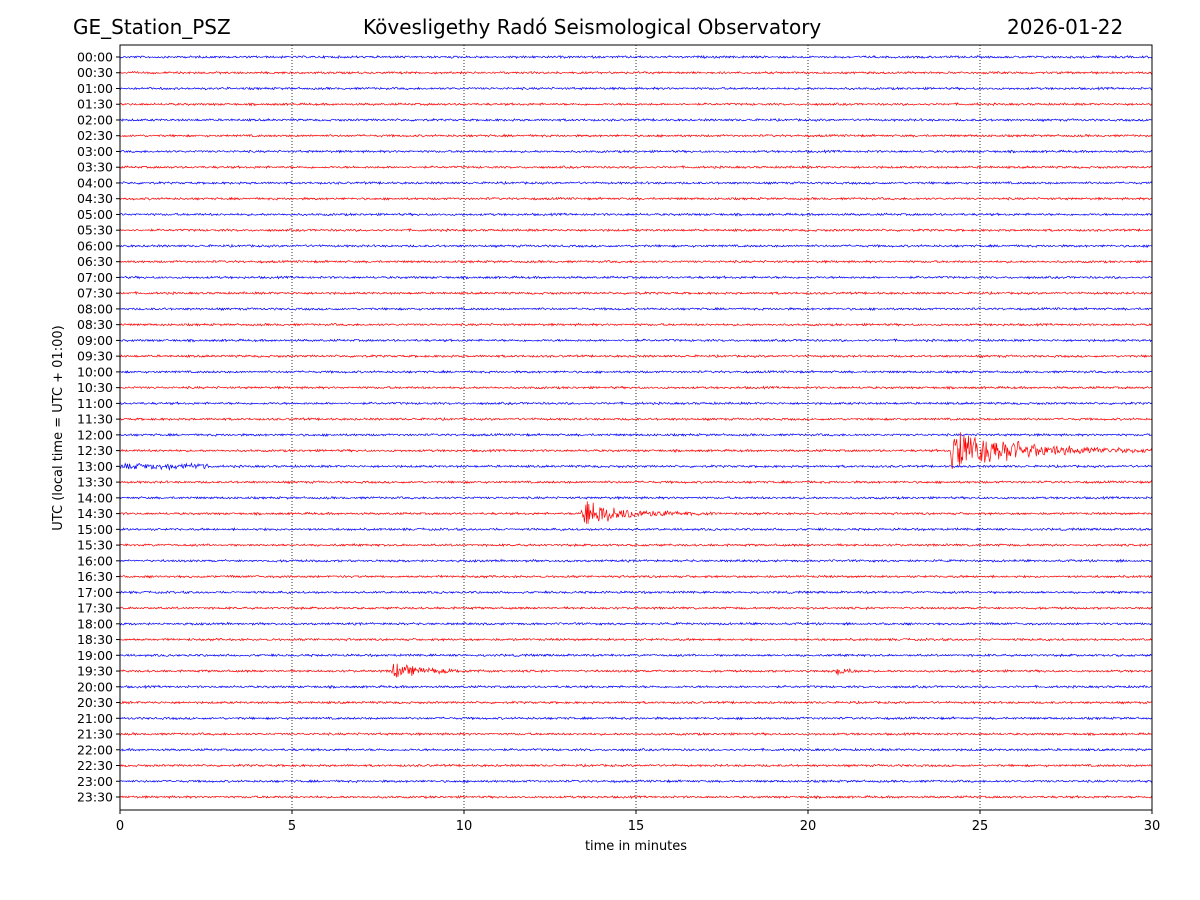 This screenshot has height=900, width=1200. What do you see at coordinates (95, 702) in the screenshot?
I see `y-tick-label: 20:30` at bounding box center [95, 702].